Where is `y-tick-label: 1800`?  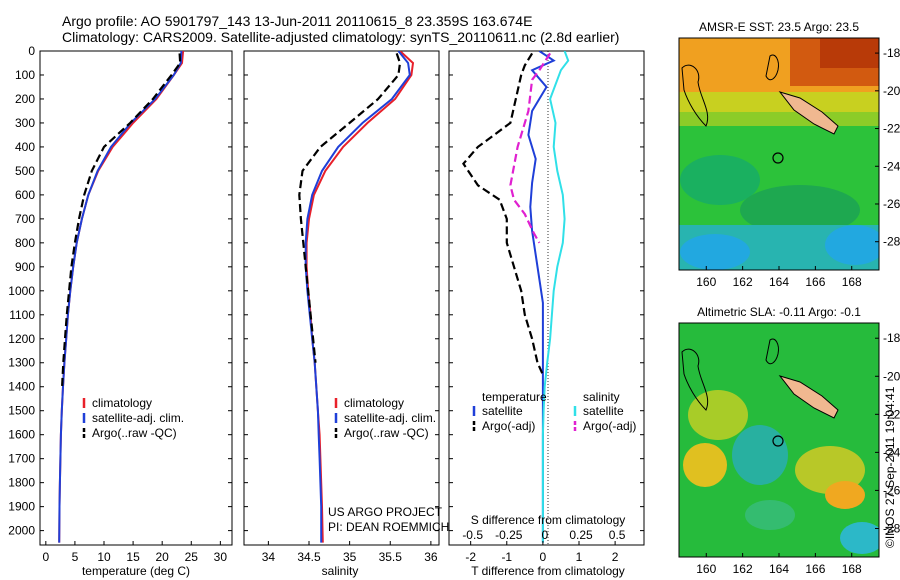 y-tick-label: 1800 is located at coordinates (21, 483).